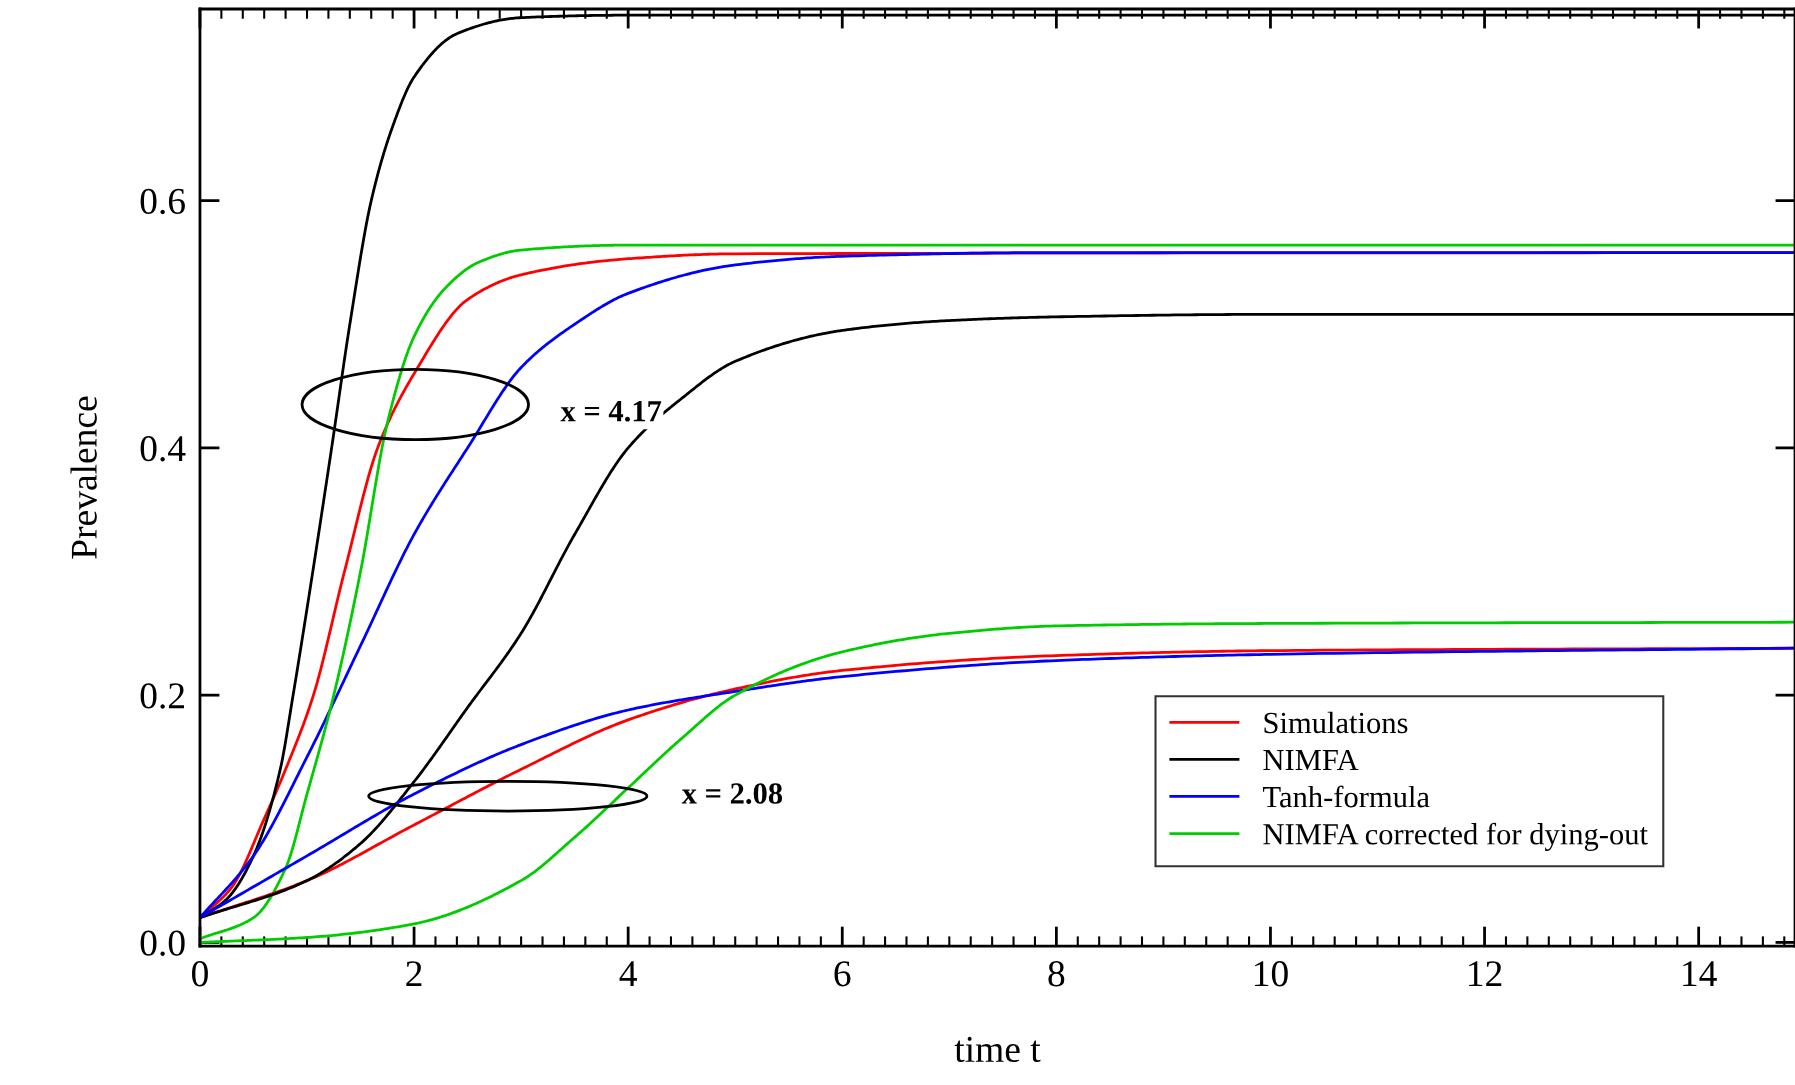  Describe the element at coordinates (200, 974) in the screenshot. I see `x-tick-label: 0` at that location.